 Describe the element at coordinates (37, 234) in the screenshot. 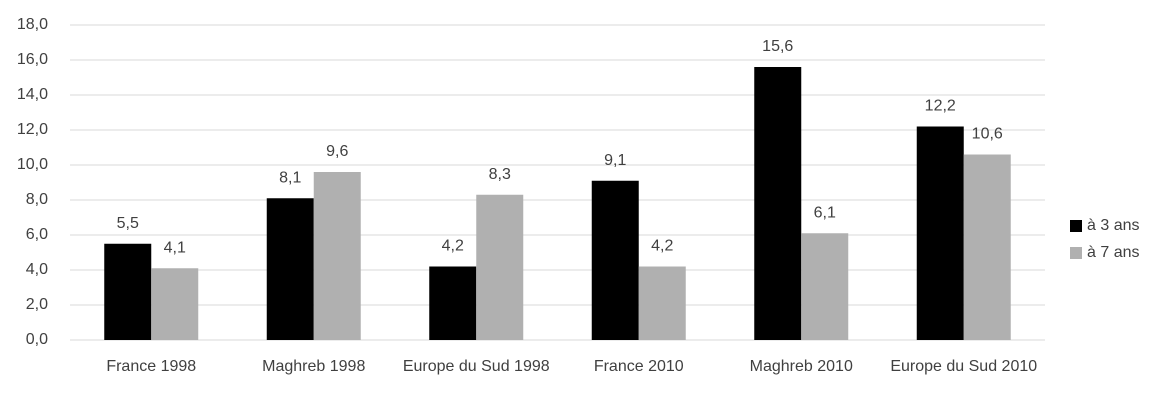

I see `y-tick-label: 6,0` at that location.